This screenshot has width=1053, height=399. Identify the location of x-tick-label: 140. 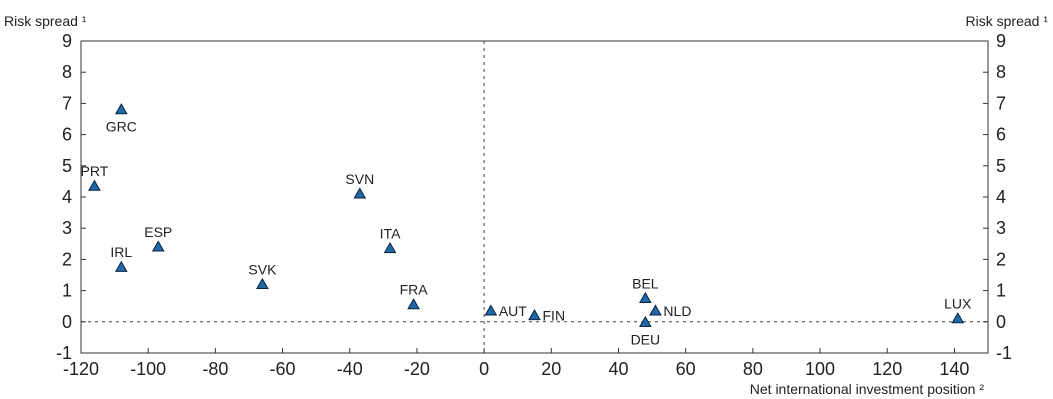
(954, 369).